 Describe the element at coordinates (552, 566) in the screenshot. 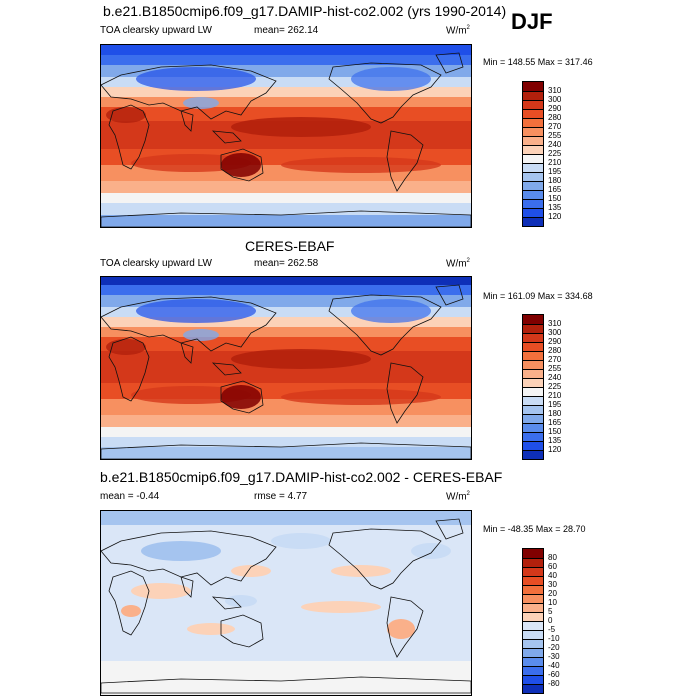

I see `colorbar-tick-label: 60` at that location.